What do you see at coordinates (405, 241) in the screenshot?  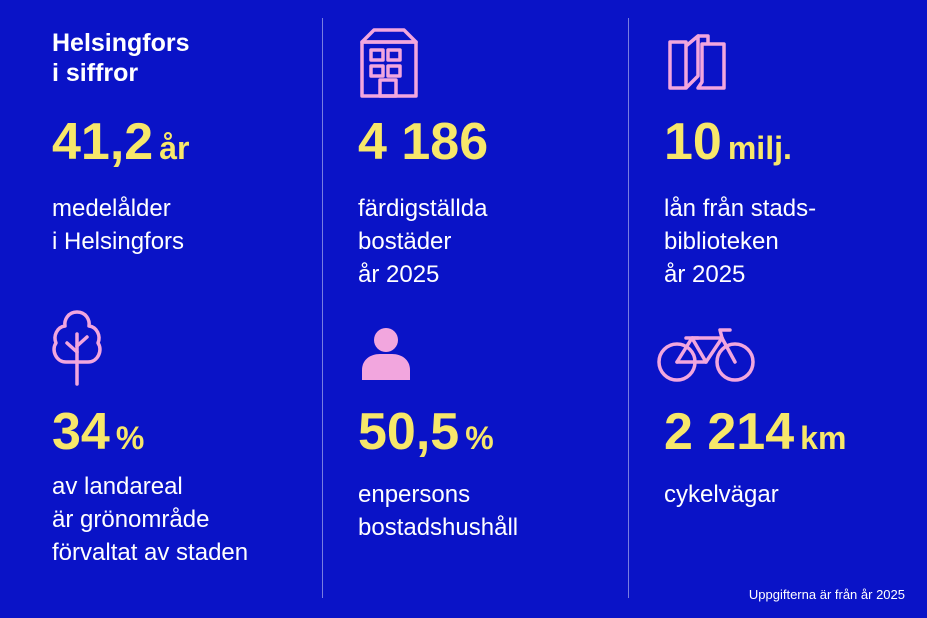 I see `description-line: bostäder` at bounding box center [405, 241].